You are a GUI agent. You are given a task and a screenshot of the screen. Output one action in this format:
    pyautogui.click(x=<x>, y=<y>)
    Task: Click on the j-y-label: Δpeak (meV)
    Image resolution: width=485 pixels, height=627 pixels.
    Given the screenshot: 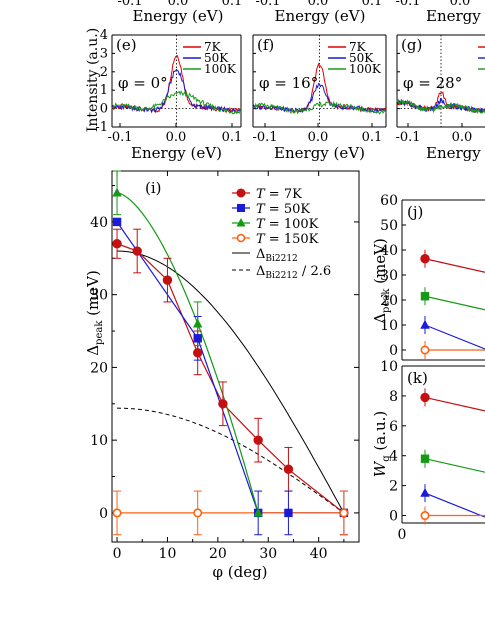 What is the action you would take?
    pyautogui.click(x=381, y=281)
    